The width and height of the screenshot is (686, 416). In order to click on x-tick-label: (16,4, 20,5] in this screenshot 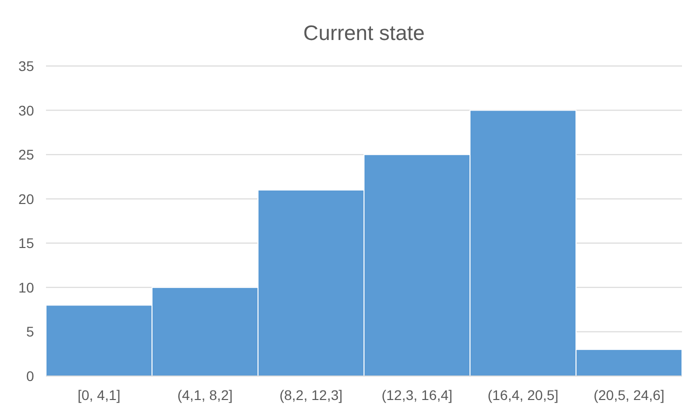, I will do `click(523, 395)`.